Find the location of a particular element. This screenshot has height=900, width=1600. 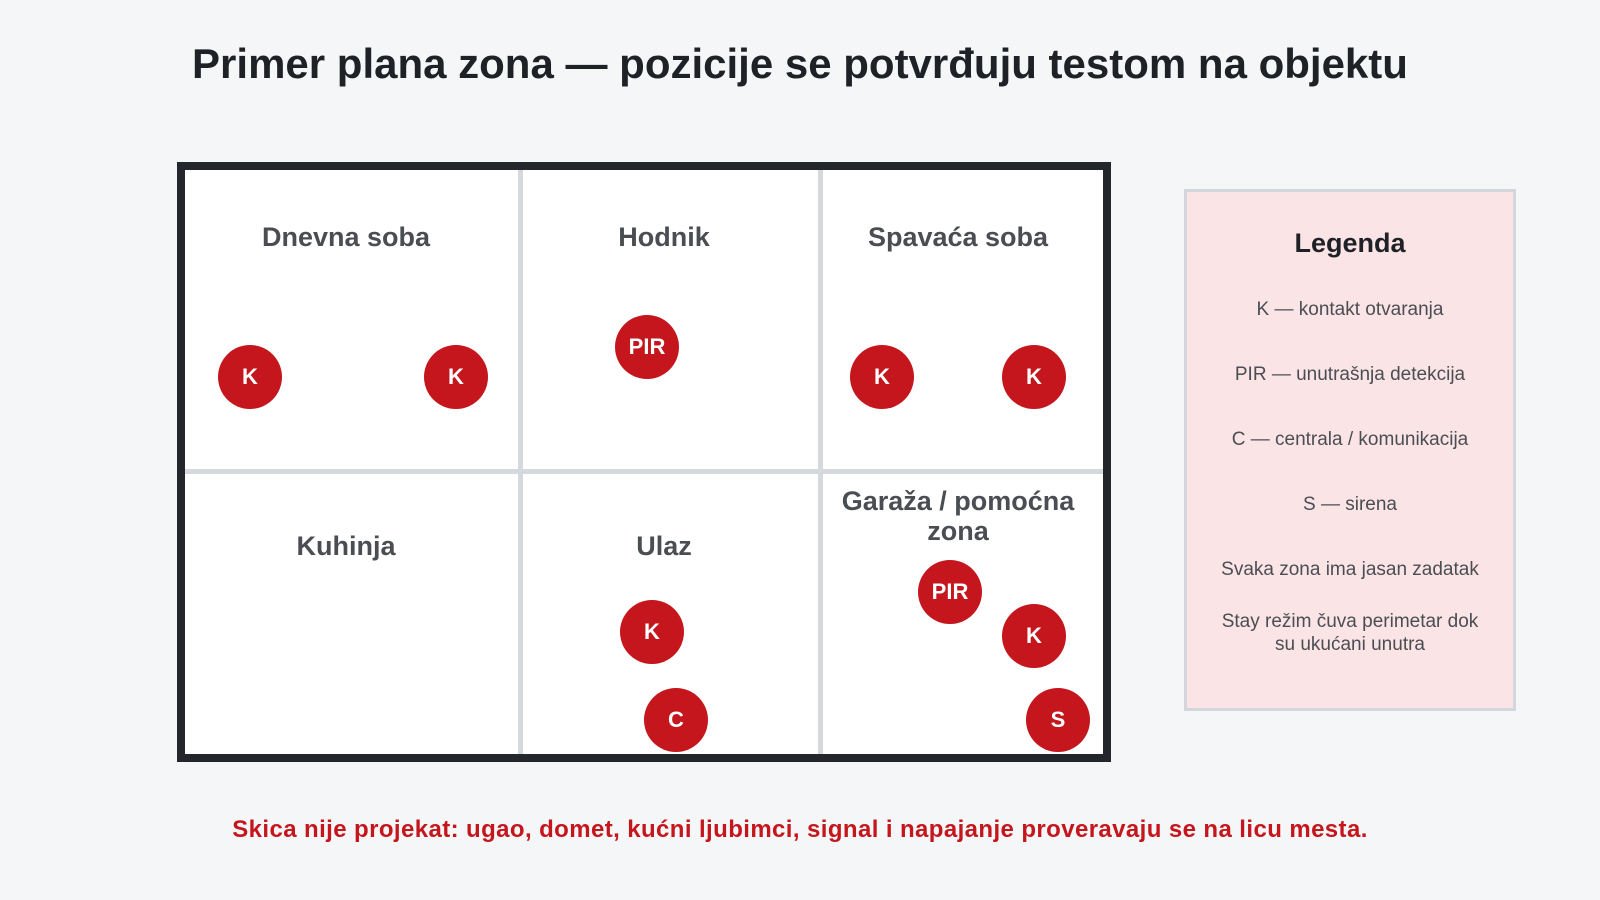

sensor-k-spavaca-2: K is located at coordinates (1034, 377).